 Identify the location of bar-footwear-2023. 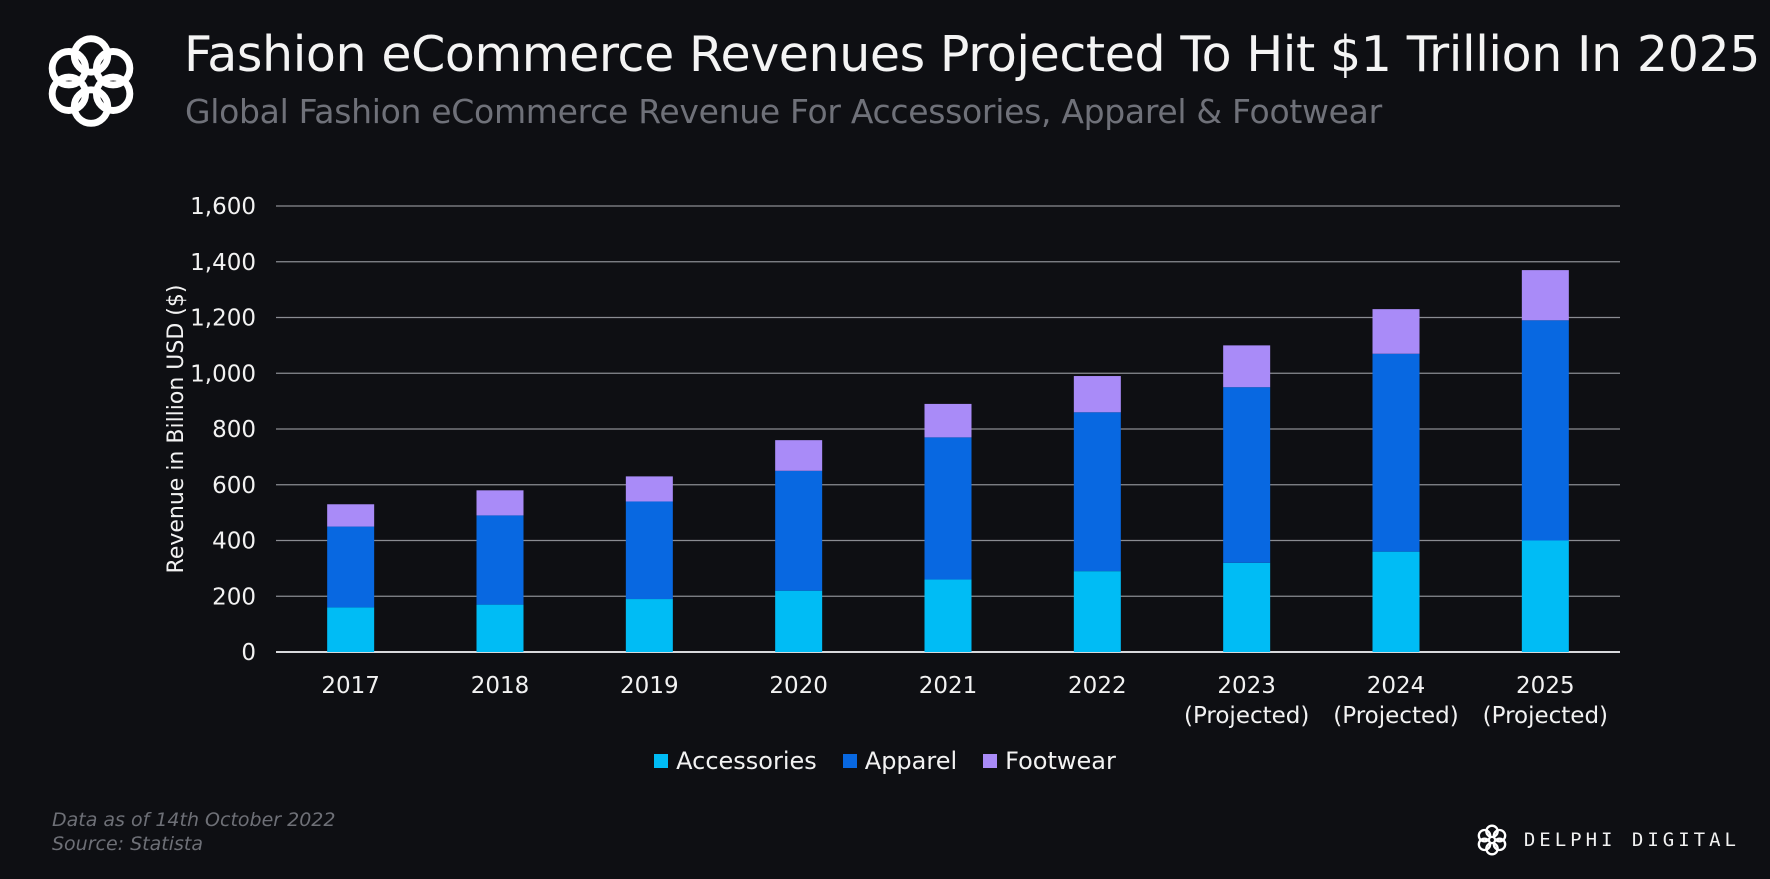
(1247, 366).